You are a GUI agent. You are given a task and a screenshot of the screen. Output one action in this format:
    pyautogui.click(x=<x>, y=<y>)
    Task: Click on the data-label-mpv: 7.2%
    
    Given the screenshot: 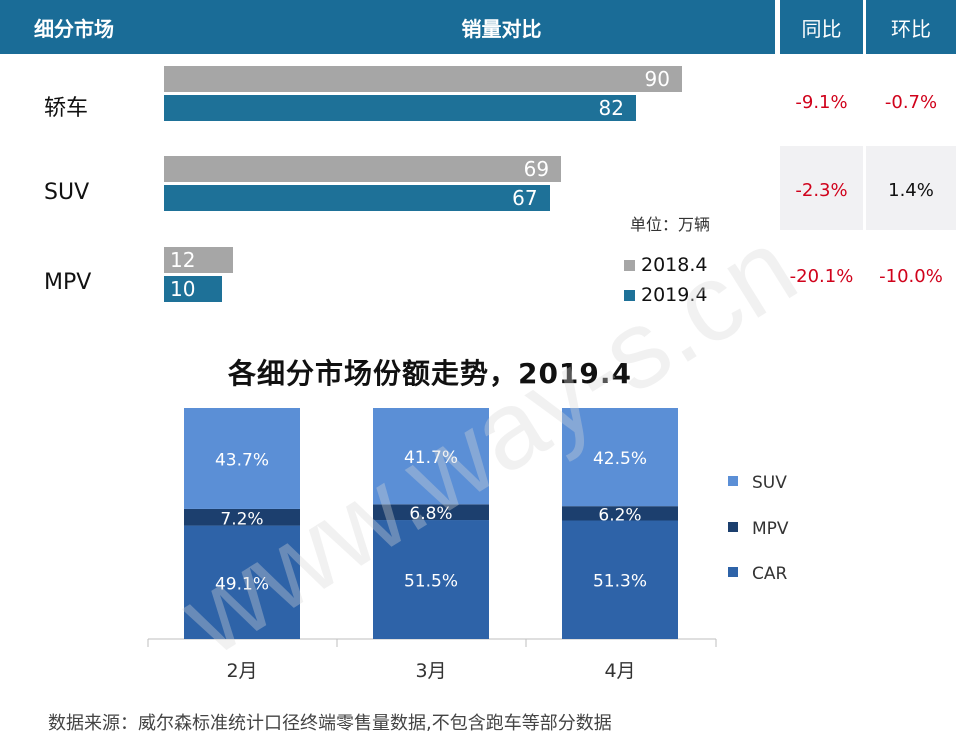 What is the action you would take?
    pyautogui.click(x=241, y=519)
    